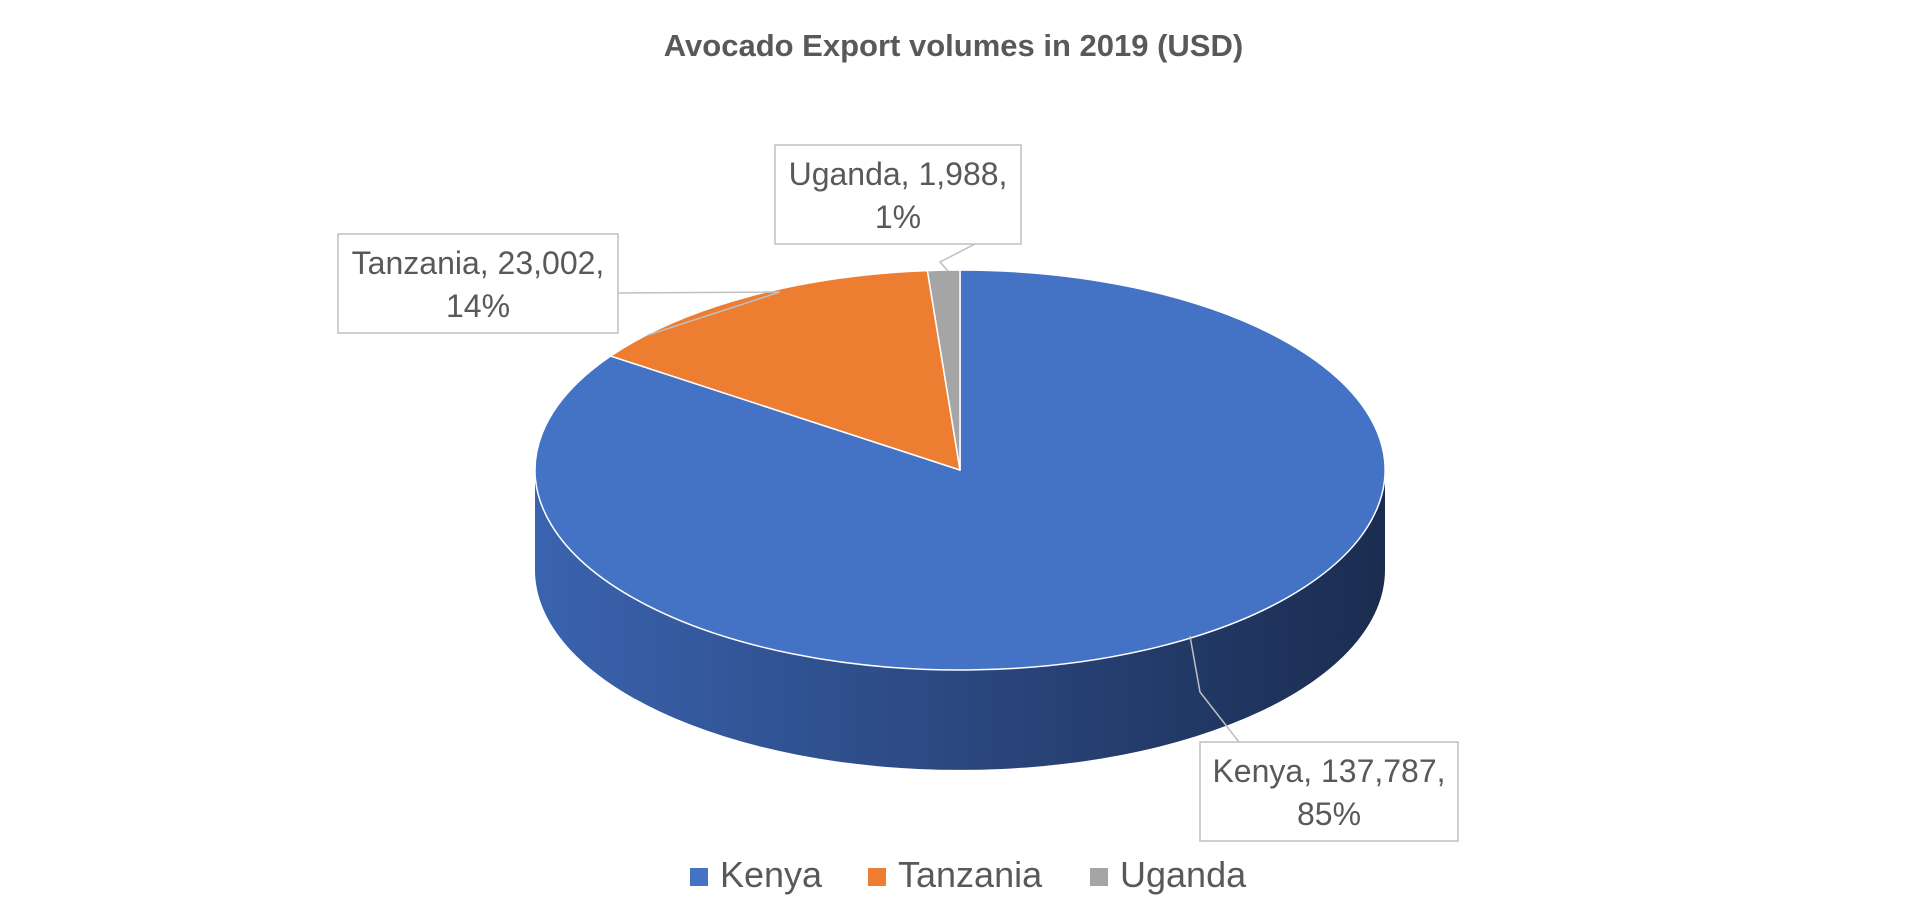 This screenshot has width=1907, height=915. What do you see at coordinates (785, 370) in the screenshot?
I see `pie-slice-tanzania` at bounding box center [785, 370].